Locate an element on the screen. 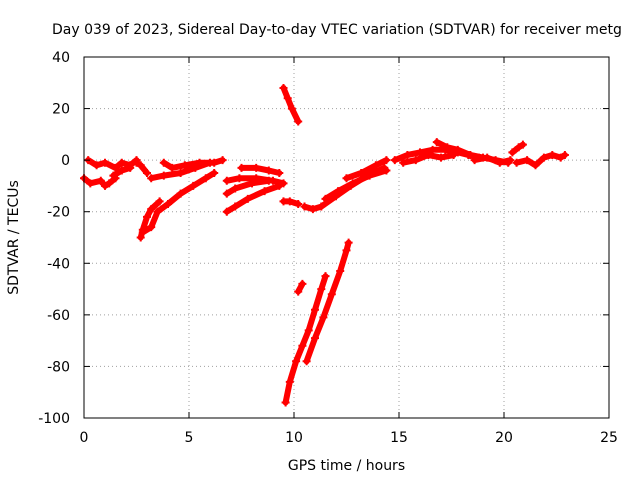  series-sat-q is located at coordinates (366, 169).